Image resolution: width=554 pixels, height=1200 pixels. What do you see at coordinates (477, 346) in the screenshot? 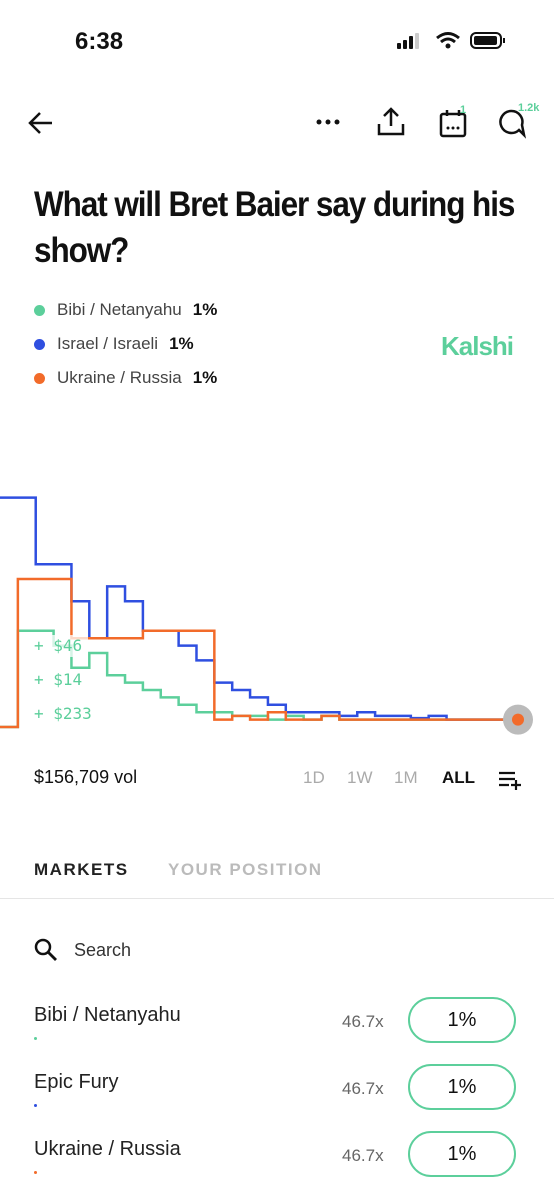
I see `brand-logo: Kalshi` at bounding box center [477, 346].